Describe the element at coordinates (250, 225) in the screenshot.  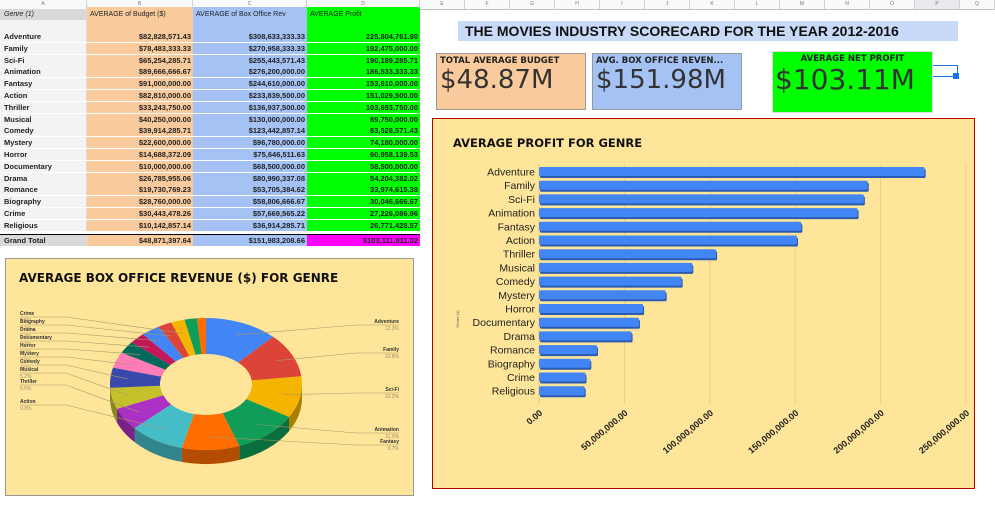
I see `box-office-cell: $36,914,285.71` at that location.